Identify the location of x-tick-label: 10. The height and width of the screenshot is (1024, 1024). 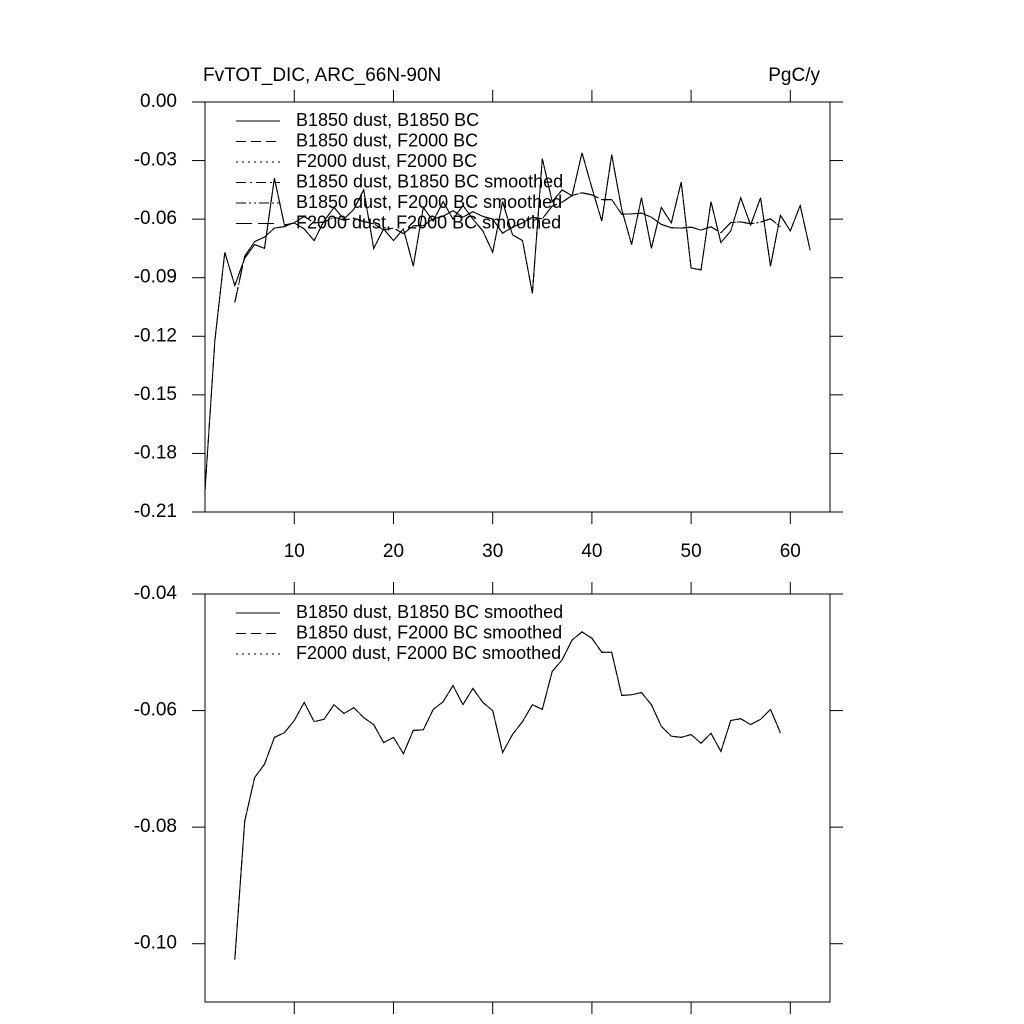
(294, 551).